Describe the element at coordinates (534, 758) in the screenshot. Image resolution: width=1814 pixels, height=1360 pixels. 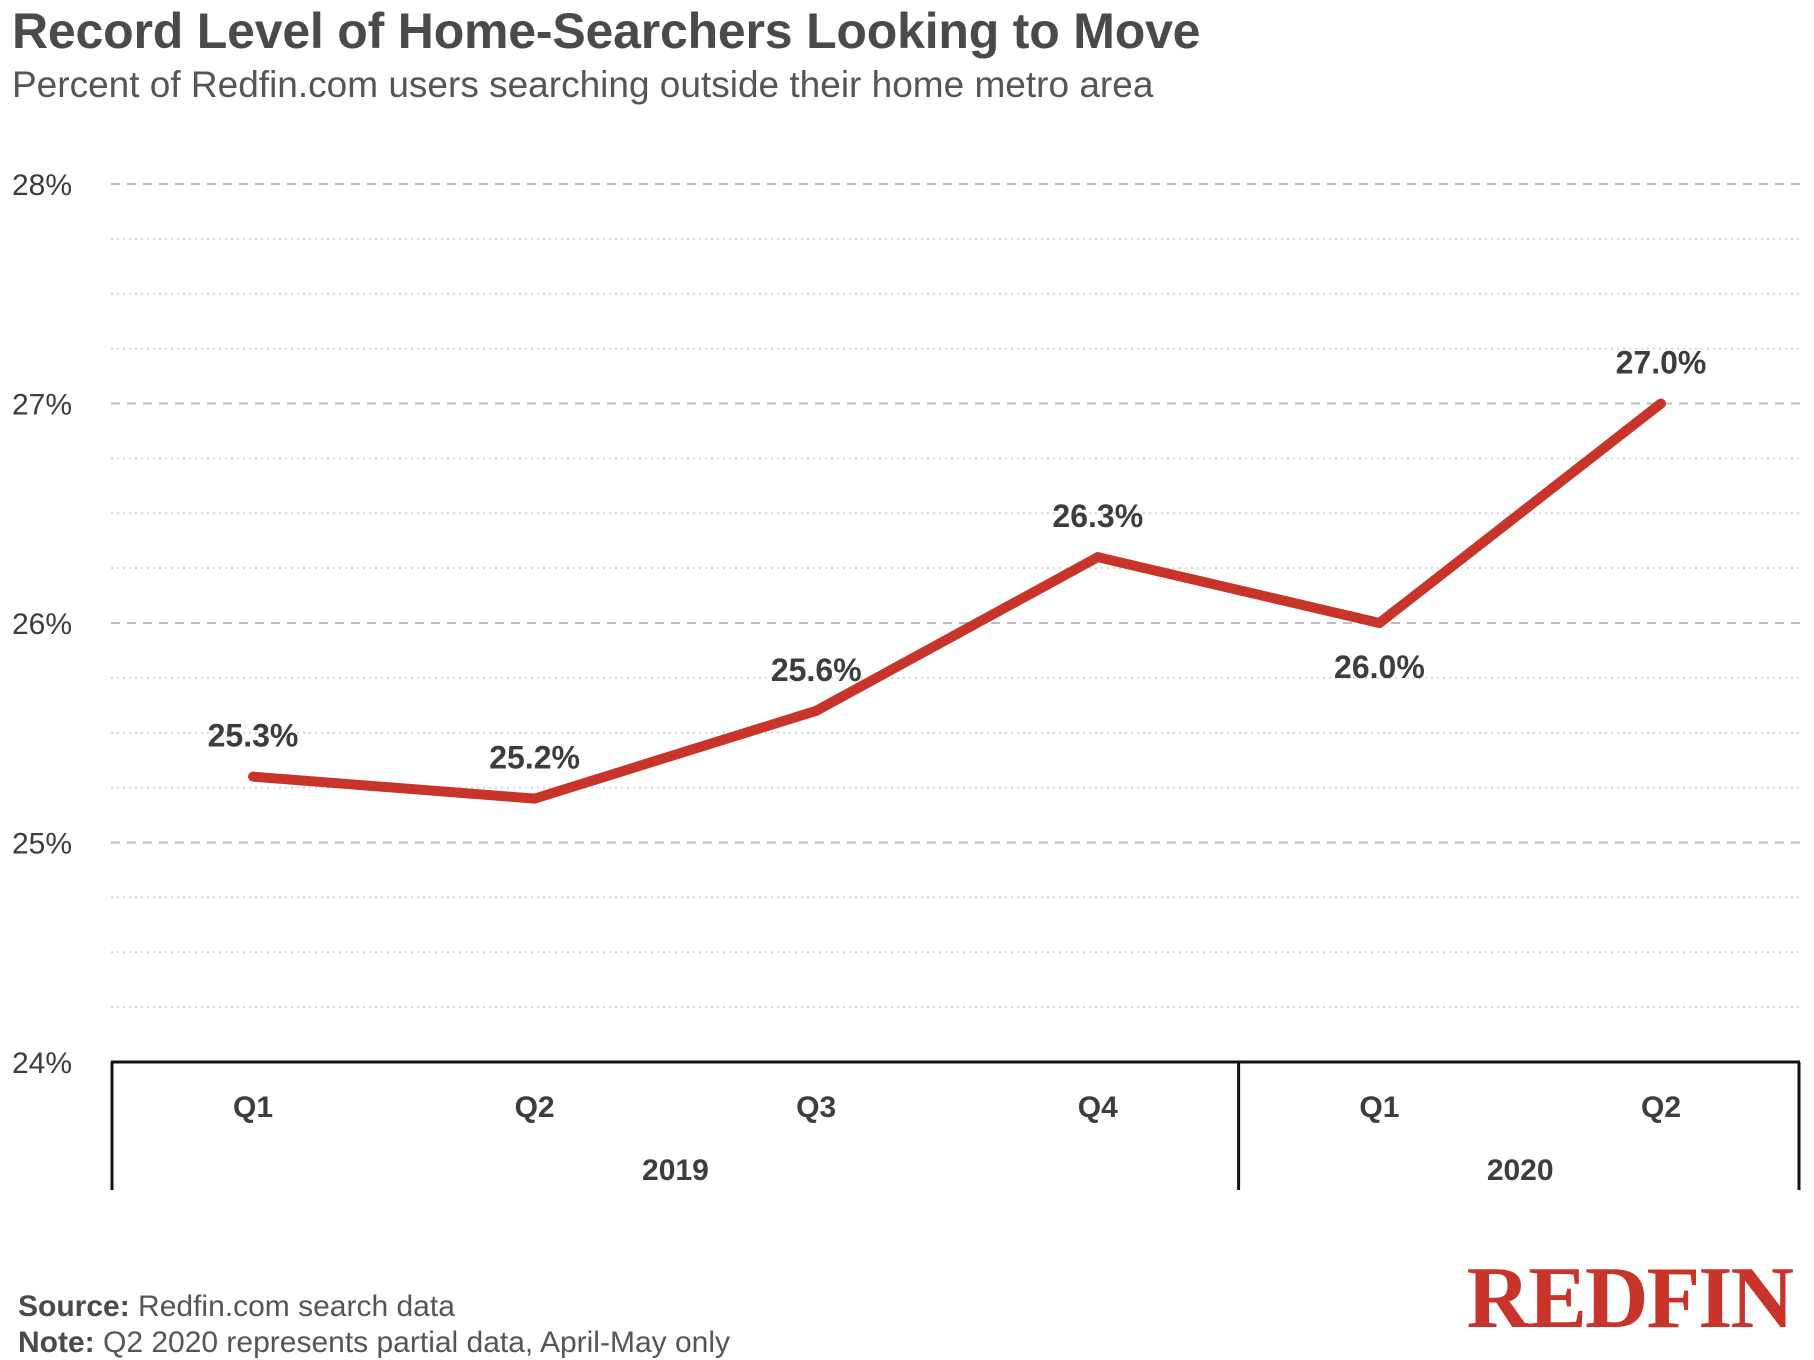
I see `data-label: 25.2%` at that location.